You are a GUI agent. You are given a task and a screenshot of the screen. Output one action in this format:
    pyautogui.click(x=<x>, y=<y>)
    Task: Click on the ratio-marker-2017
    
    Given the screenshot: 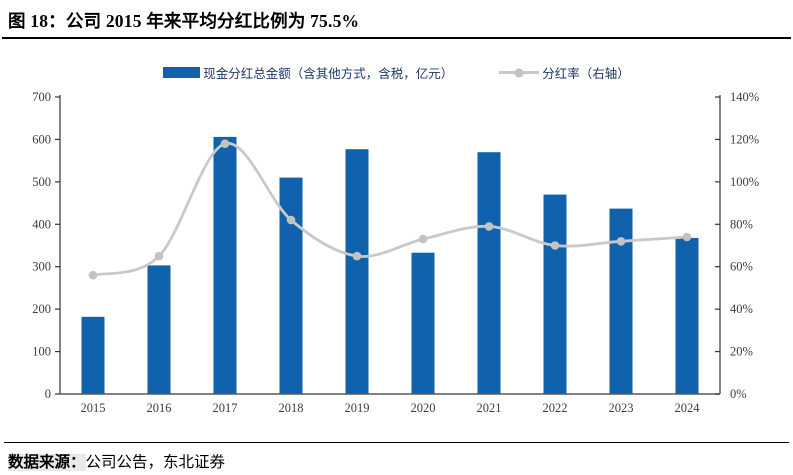 What is the action you would take?
    pyautogui.click(x=225, y=143)
    